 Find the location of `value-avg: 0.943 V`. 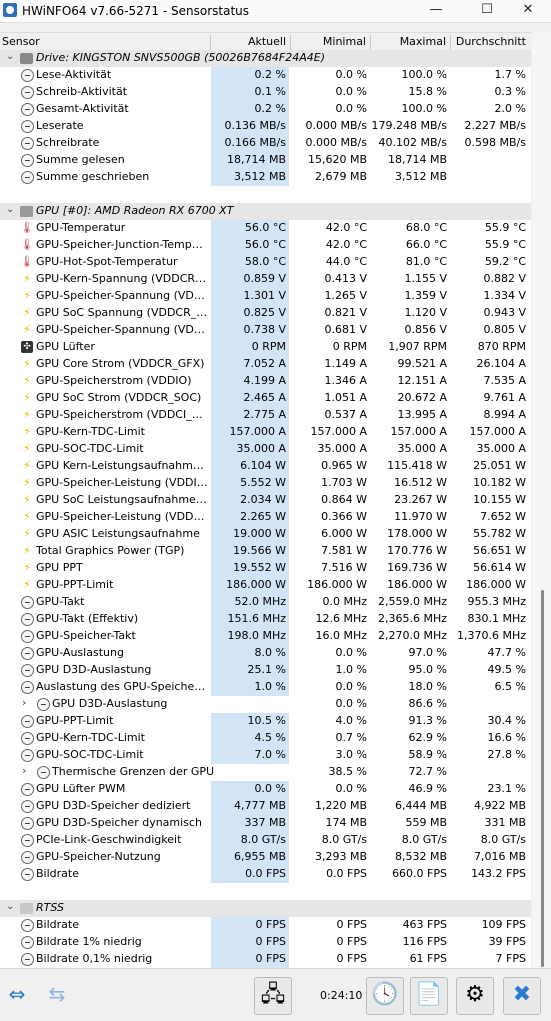

value-avg: 0.943 V is located at coordinates (504, 312).